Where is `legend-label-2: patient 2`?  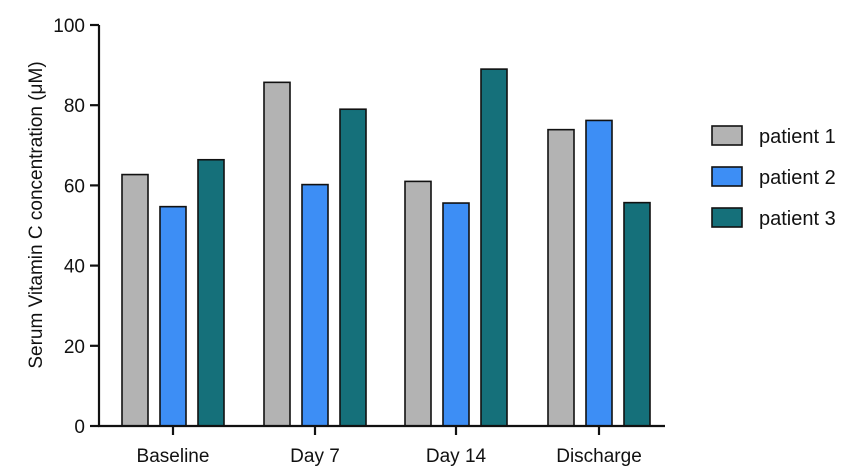
legend-label-2: patient 2 is located at coordinates (797, 178).